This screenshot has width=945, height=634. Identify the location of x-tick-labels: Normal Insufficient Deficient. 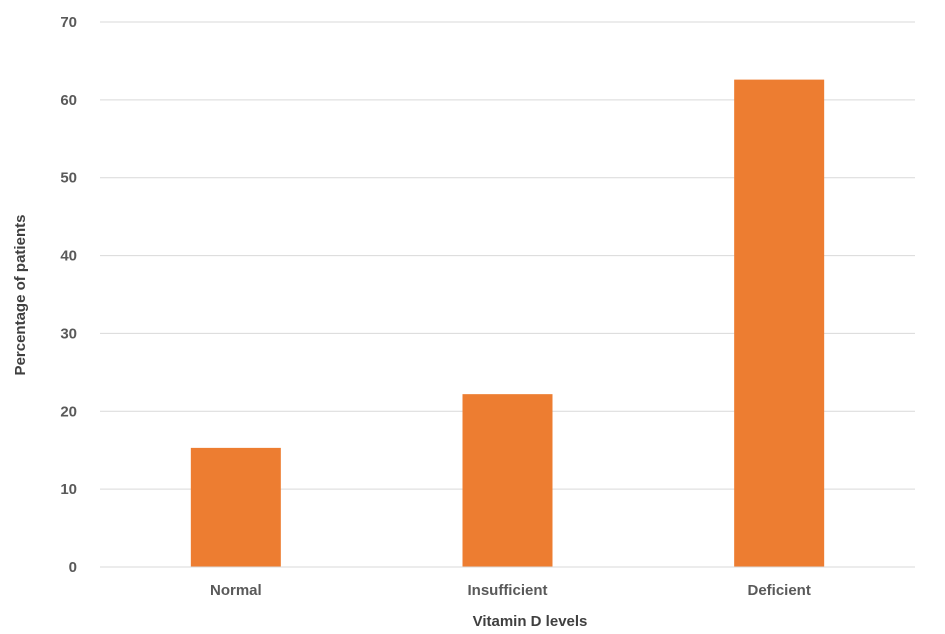
(510, 590).